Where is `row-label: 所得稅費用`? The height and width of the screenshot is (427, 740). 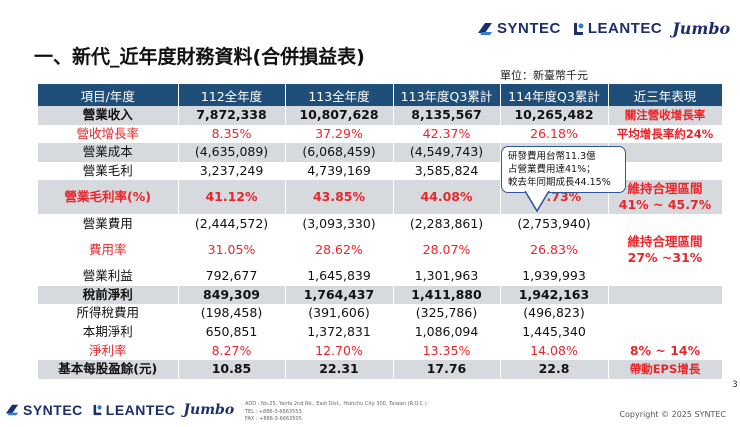 row-label: 所得稅費用 is located at coordinates (108, 313).